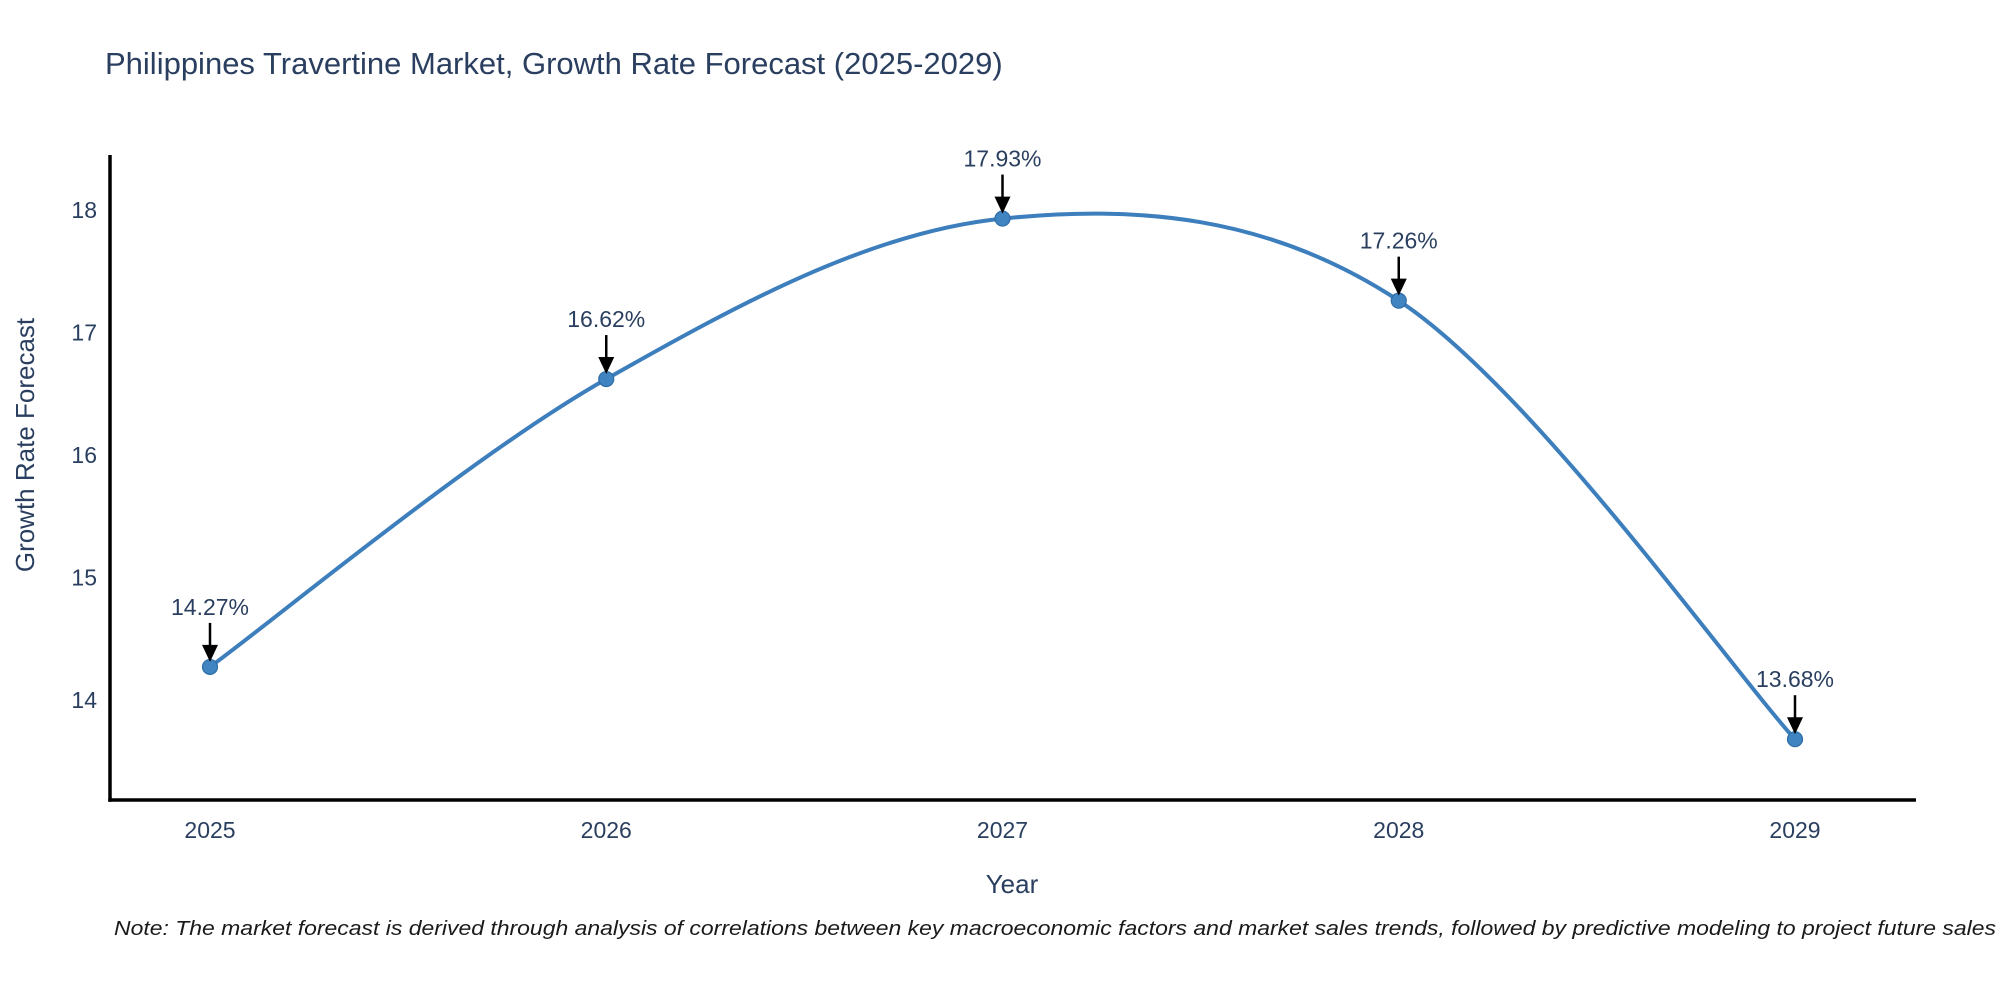  I want to click on x-tick-label: 2027, so click(1002, 830).